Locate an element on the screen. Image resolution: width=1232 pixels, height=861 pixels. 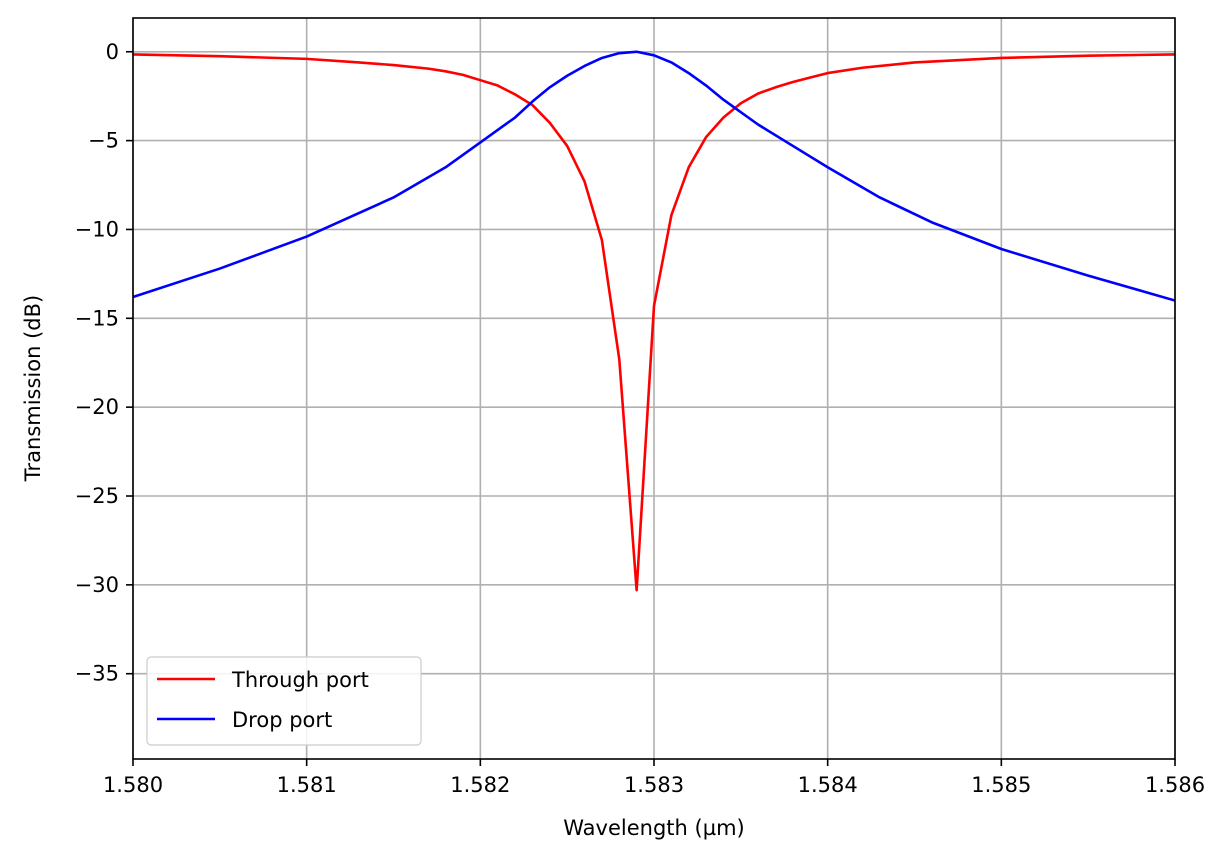
y-tick-label: −25 is located at coordinates (97, 496).